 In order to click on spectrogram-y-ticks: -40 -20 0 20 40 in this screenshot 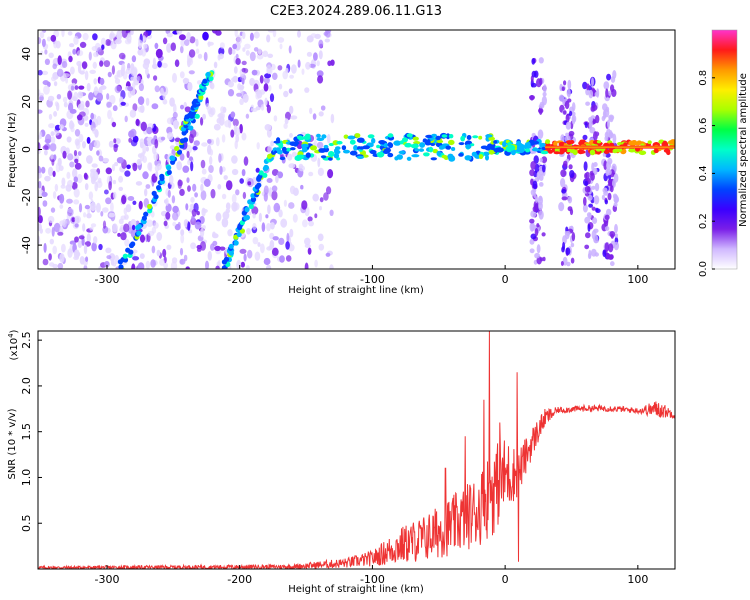, I will do `click(31, 150)`.